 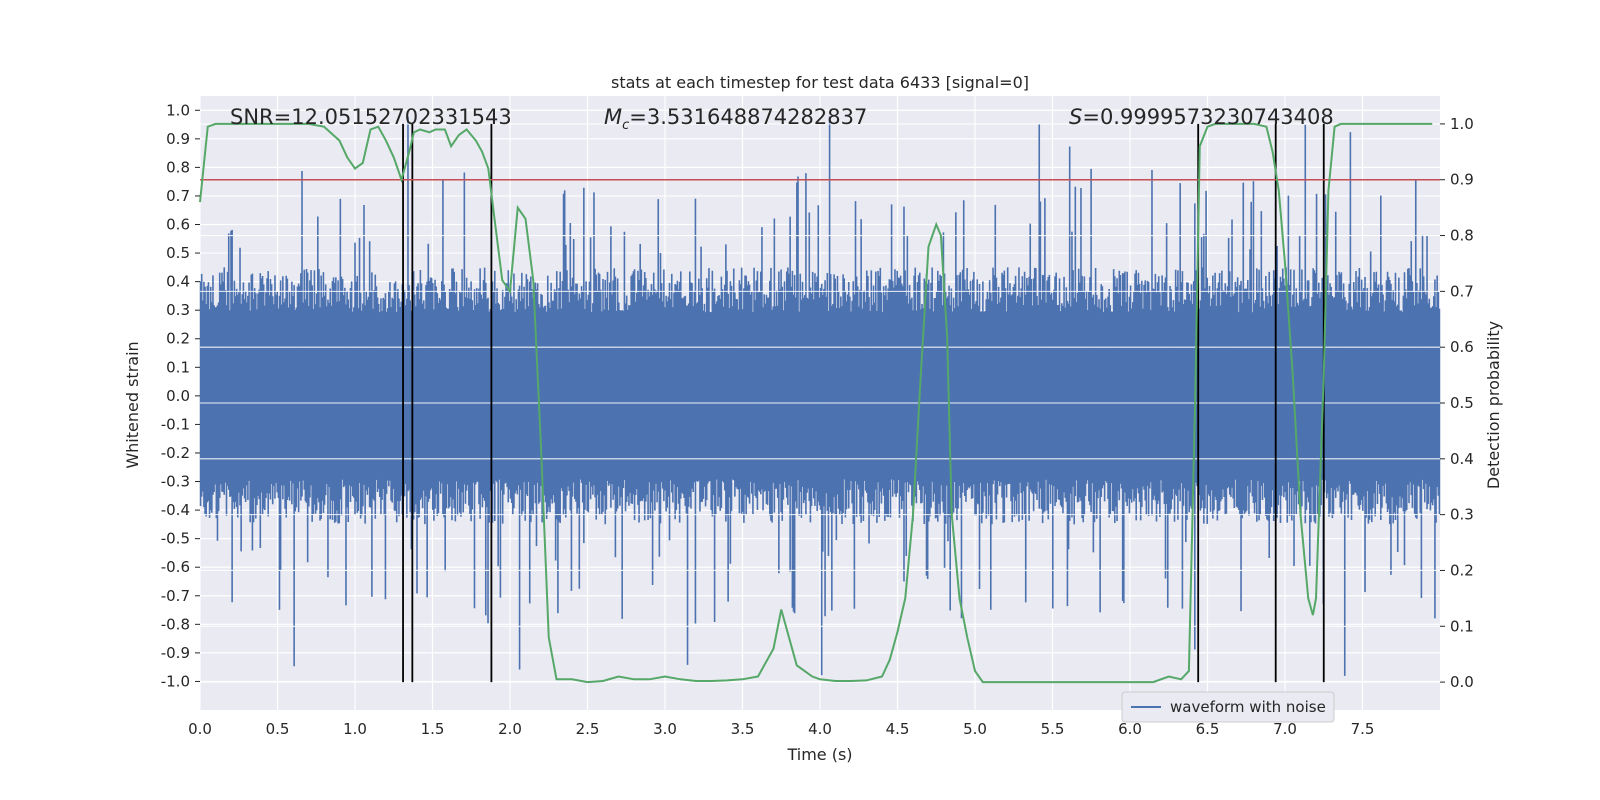 I want to click on chirp-mass-subscript: c, so click(x=625, y=125).